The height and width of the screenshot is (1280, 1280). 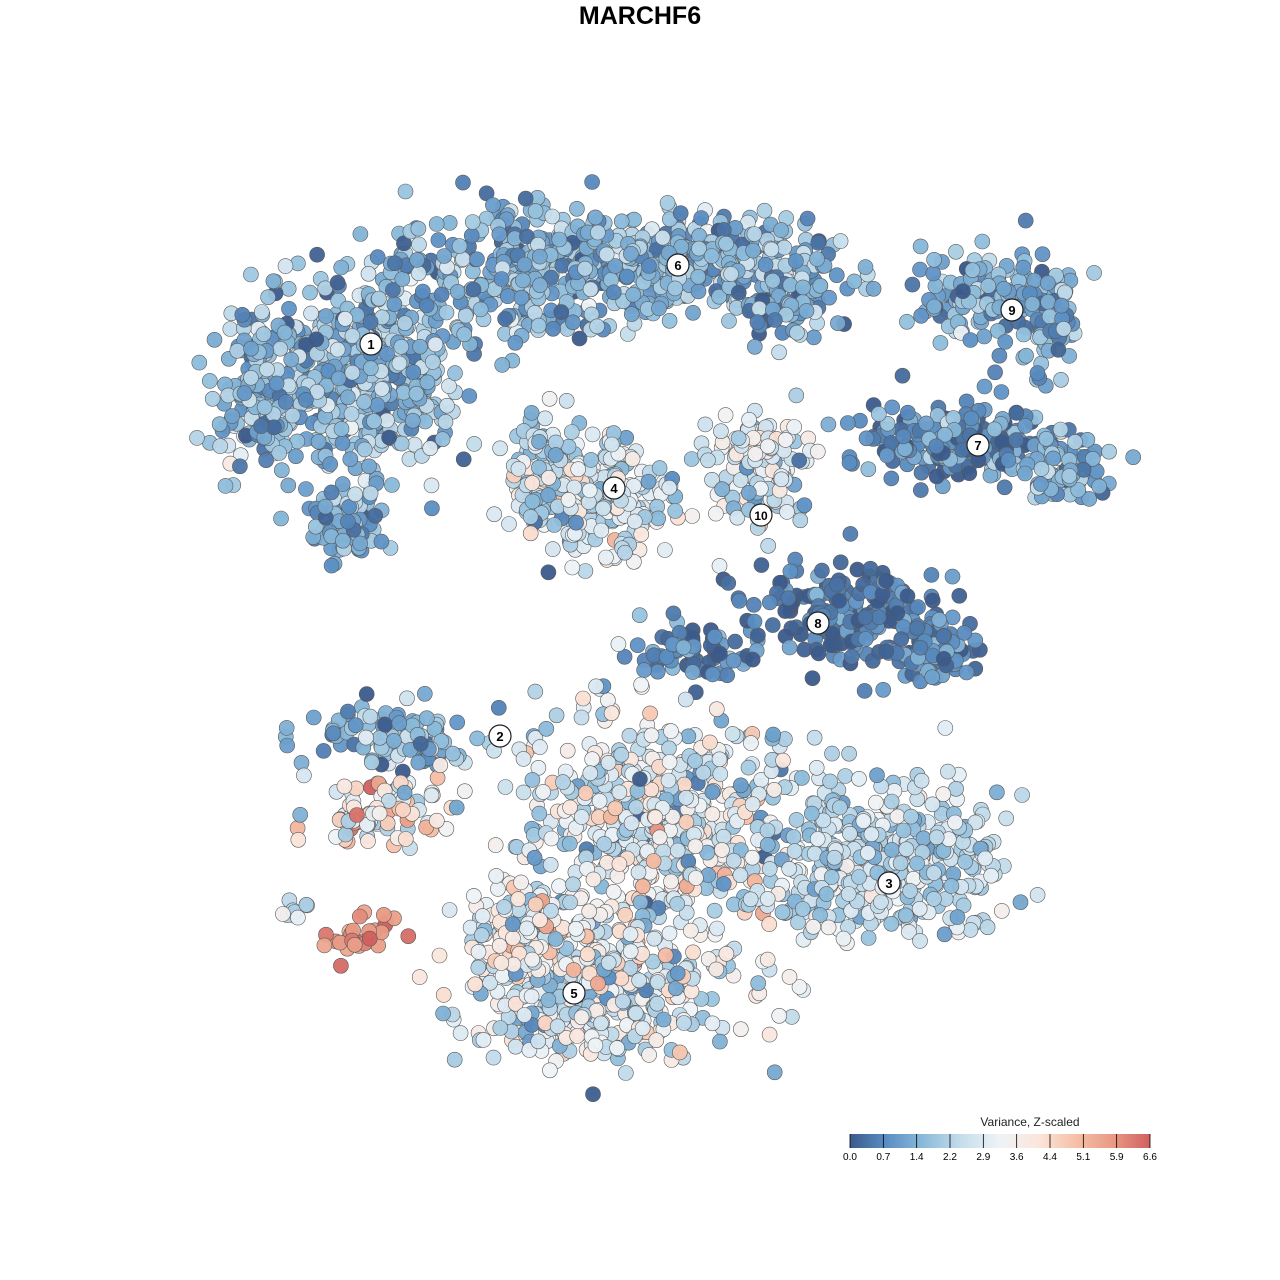 What do you see at coordinates (678, 265) in the screenshot?
I see `cluster-label-6: 6` at bounding box center [678, 265].